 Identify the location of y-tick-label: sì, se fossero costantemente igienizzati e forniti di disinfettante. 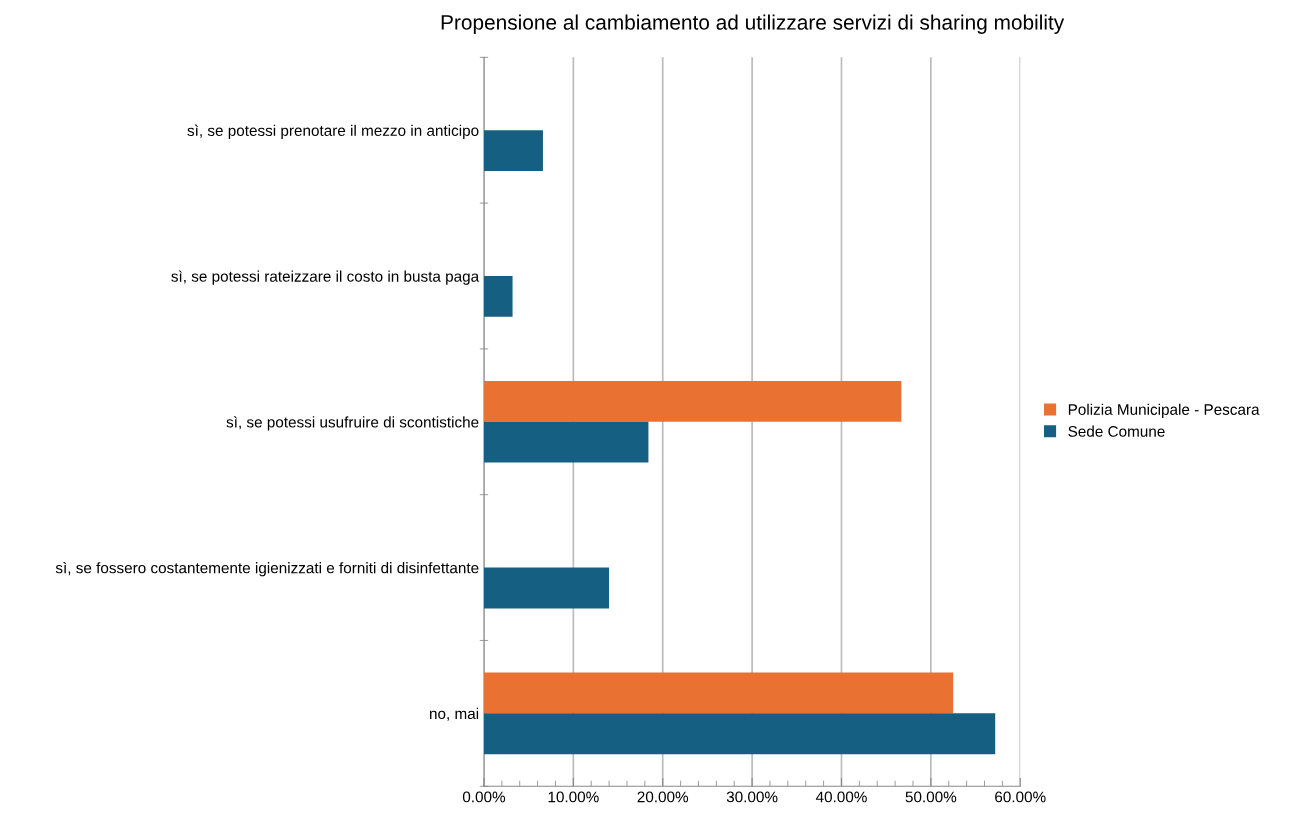
(267, 569).